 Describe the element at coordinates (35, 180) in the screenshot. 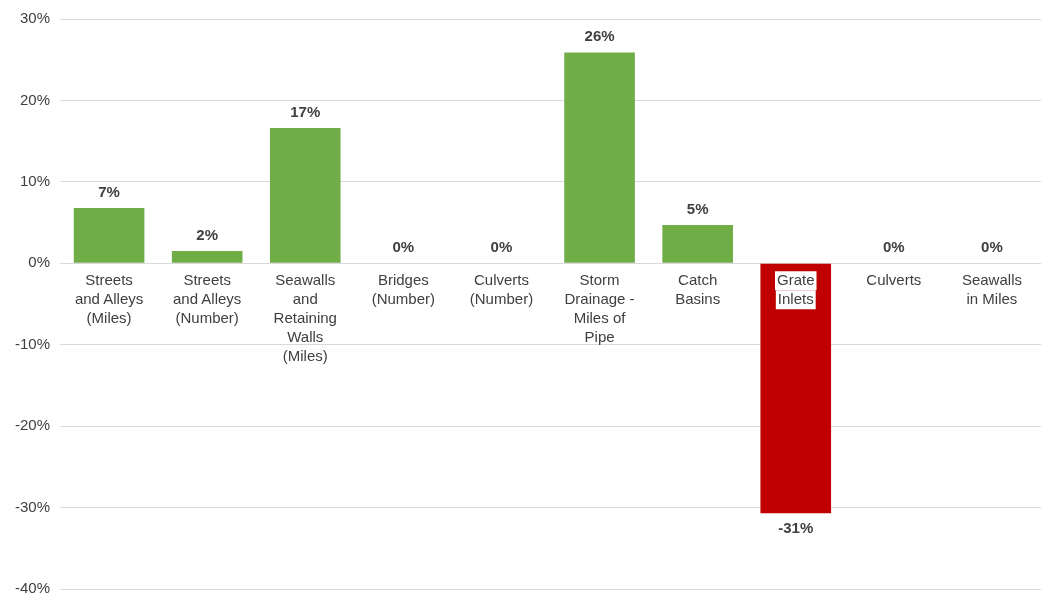

I see `y-tick-label: 10%` at that location.